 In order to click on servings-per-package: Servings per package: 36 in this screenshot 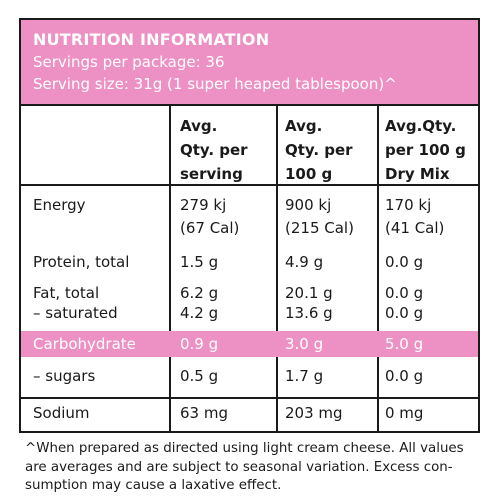, I will do `click(129, 62)`.